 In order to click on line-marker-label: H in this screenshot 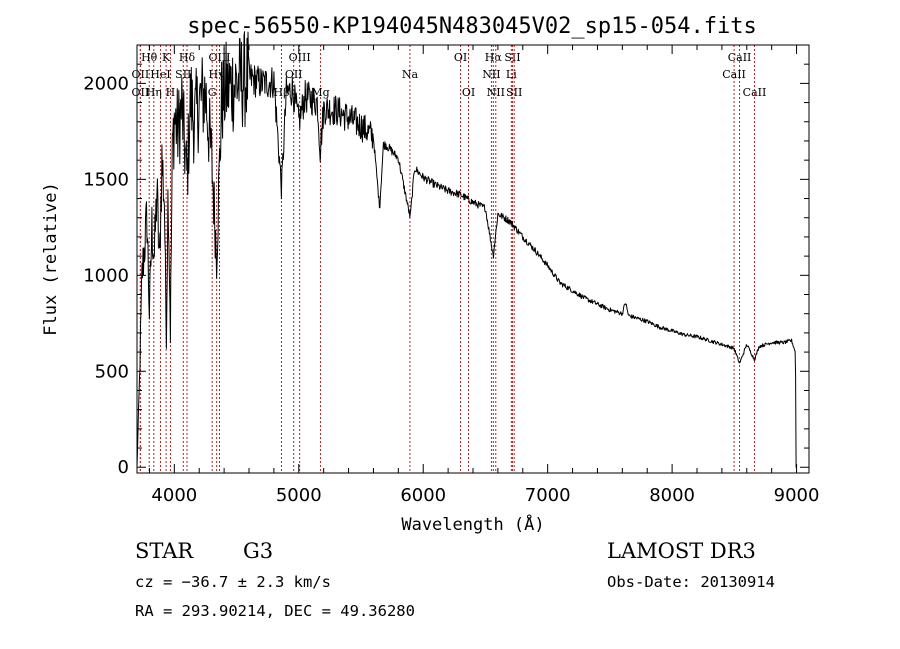, I will do `click(171, 92)`.